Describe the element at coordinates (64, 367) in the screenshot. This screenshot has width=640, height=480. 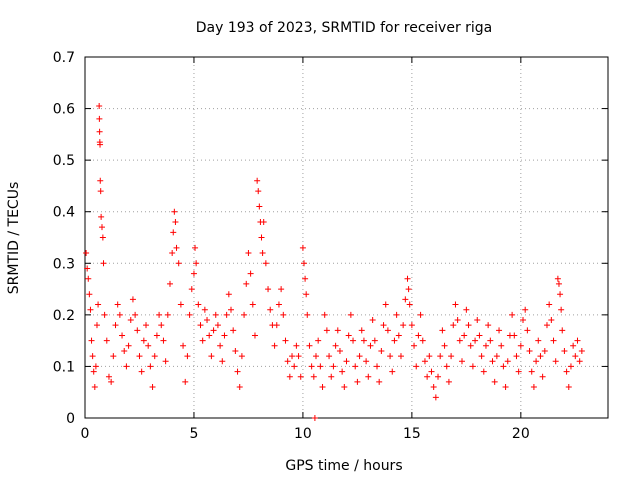
I see `y-tick-label: 0.1` at that location.